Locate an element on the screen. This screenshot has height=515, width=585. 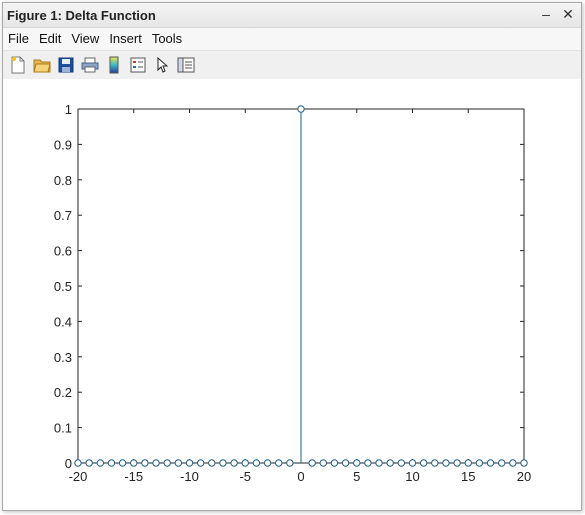
x-tick-label: 10 is located at coordinates (412, 476).